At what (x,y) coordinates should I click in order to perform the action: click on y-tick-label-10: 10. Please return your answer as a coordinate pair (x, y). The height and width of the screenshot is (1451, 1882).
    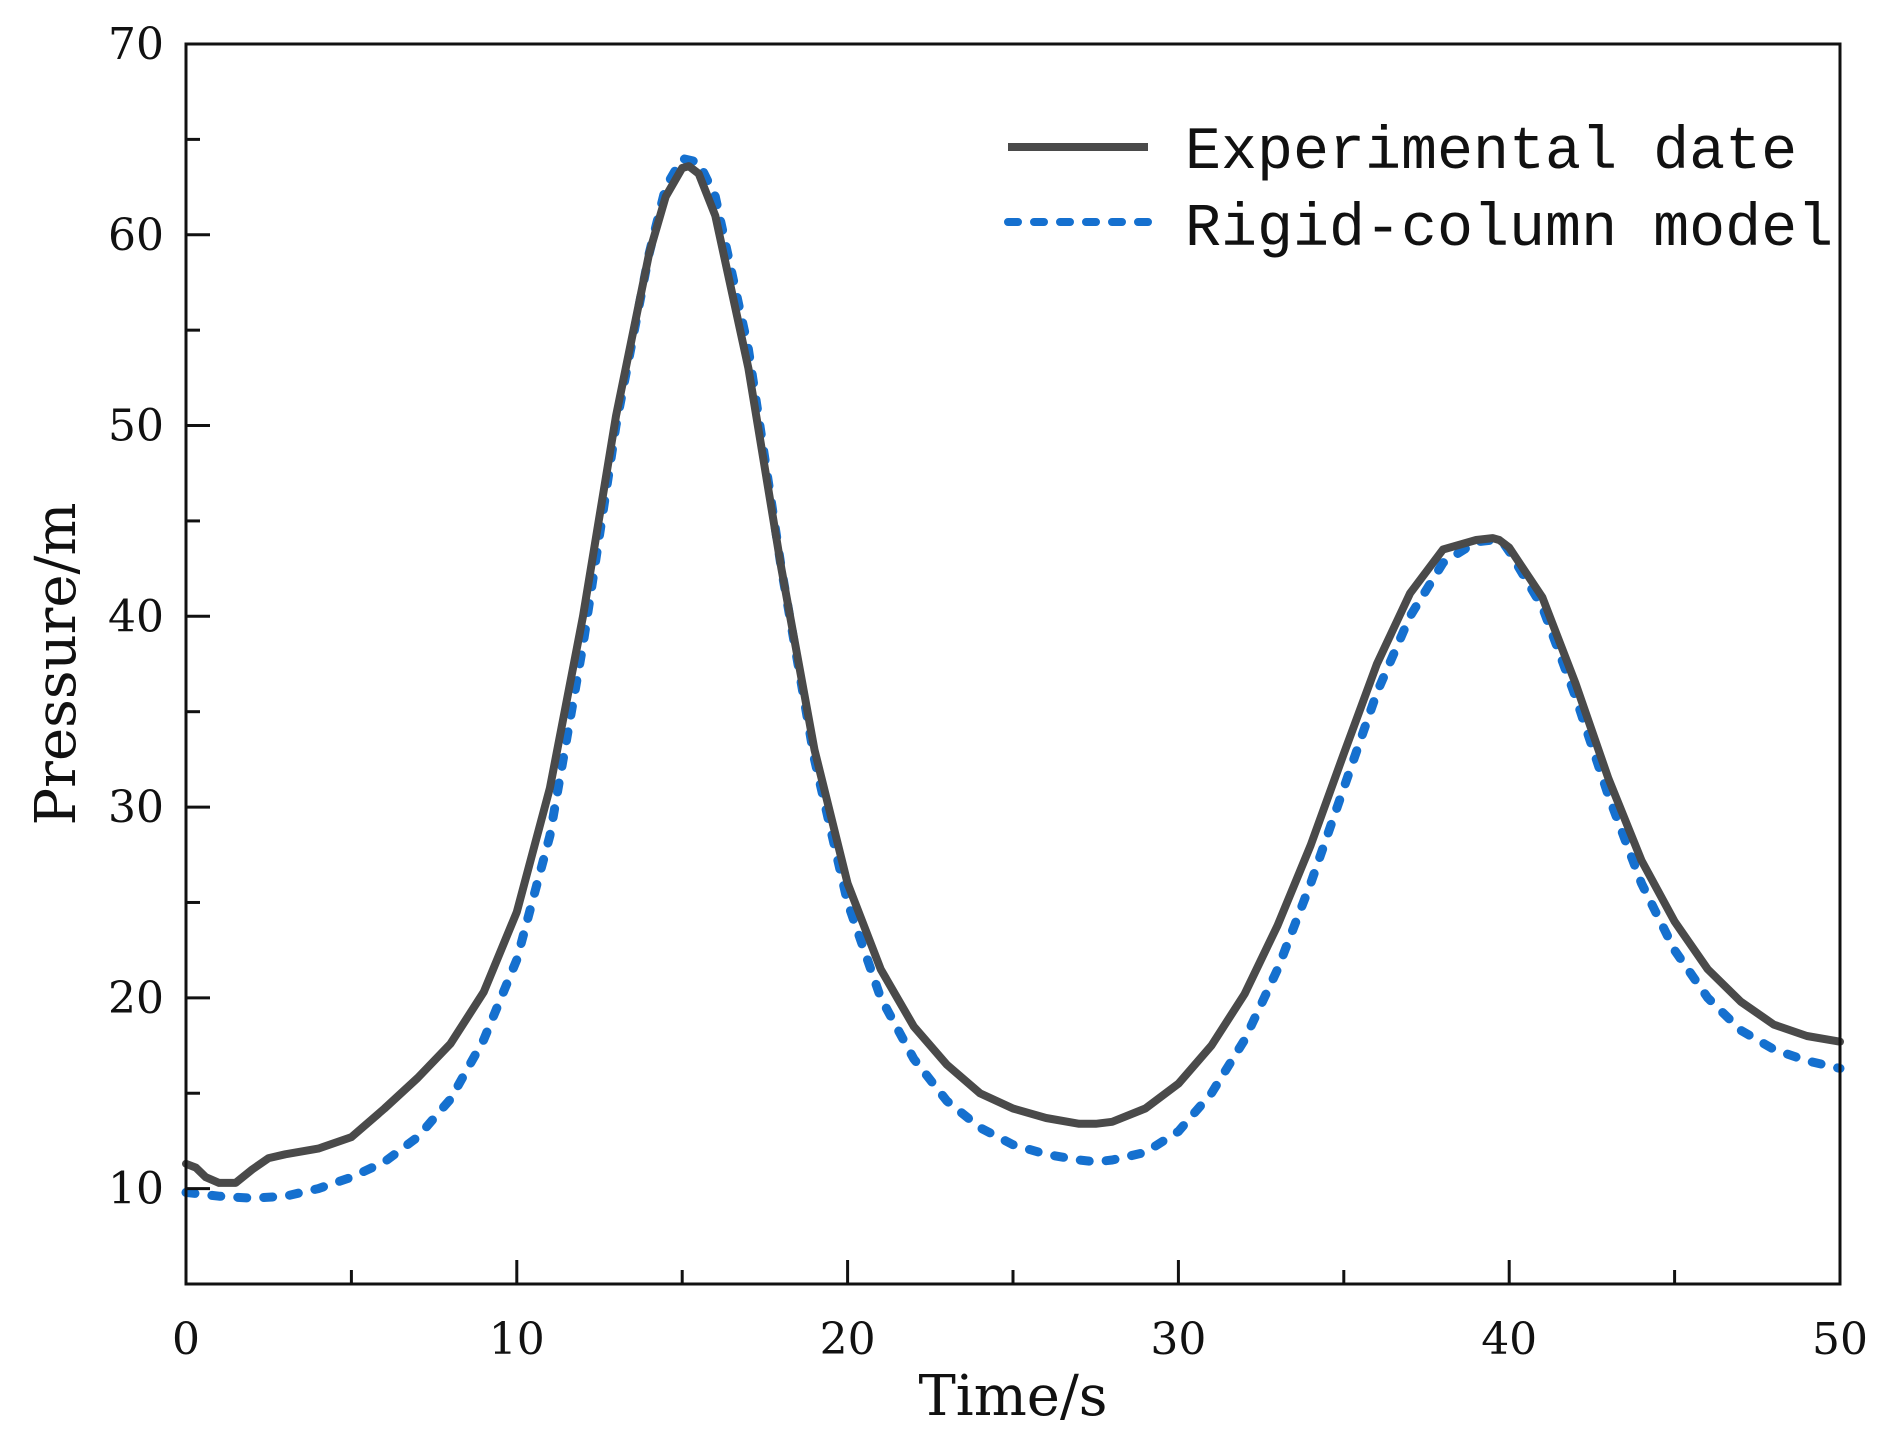
    Looking at the image, I should click on (136, 1189).